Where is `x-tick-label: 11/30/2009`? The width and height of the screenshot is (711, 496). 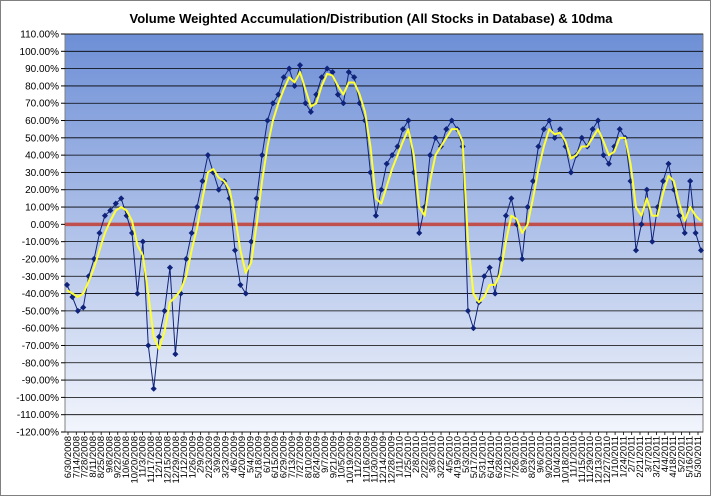
x-tick-label: 11/30/2009 is located at coordinates (375, 459).